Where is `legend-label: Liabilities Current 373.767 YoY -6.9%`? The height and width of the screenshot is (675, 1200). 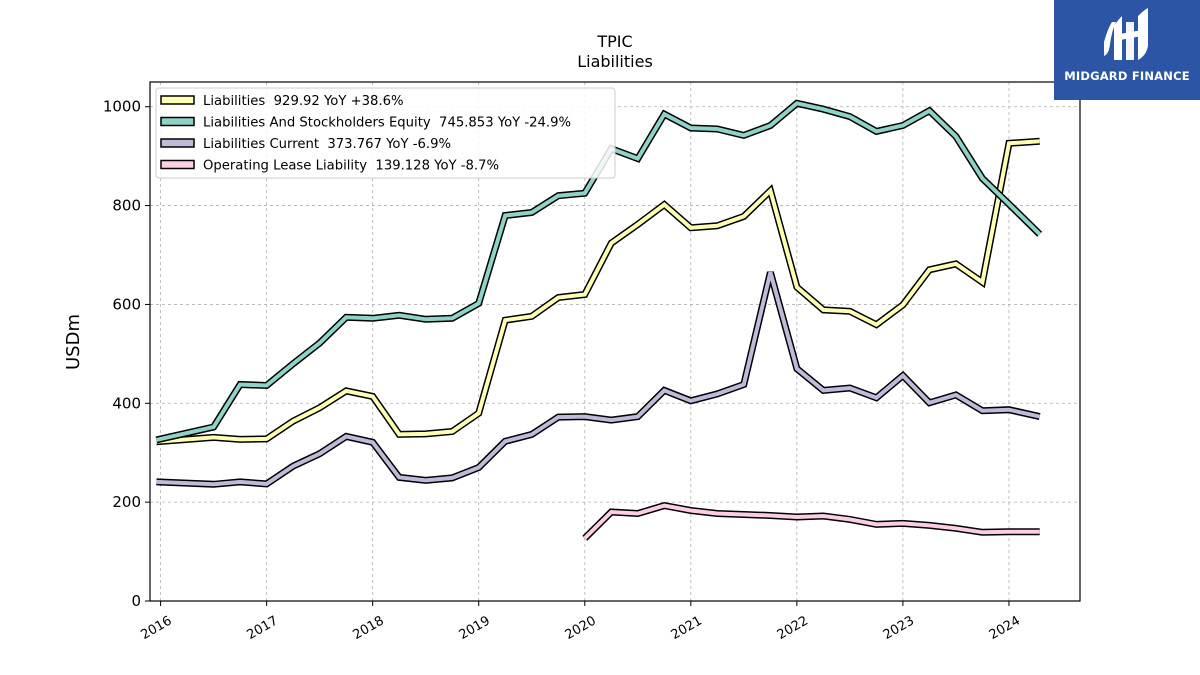
legend-label: Liabilities Current 373.767 YoY -6.9% is located at coordinates (327, 144).